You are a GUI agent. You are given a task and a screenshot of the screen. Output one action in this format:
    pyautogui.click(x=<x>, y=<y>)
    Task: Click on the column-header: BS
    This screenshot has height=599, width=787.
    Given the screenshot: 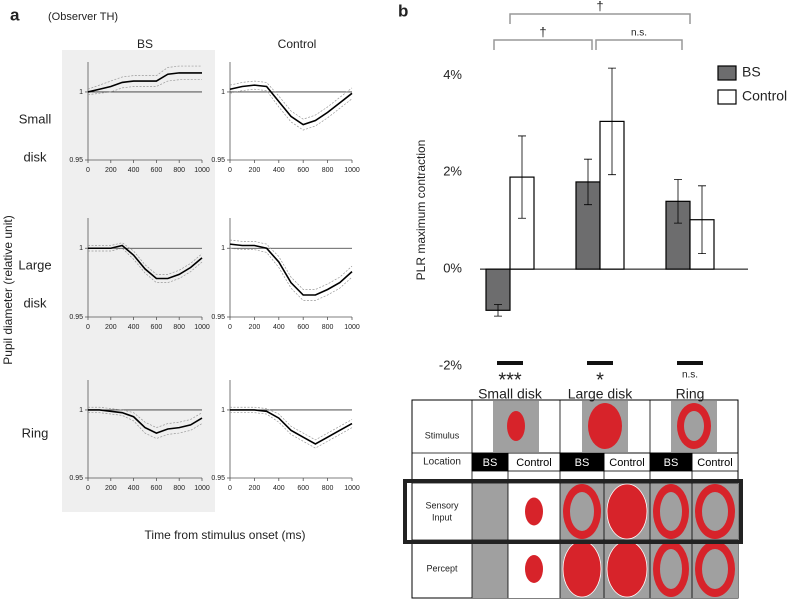 What is the action you would take?
    pyautogui.click(x=145, y=44)
    